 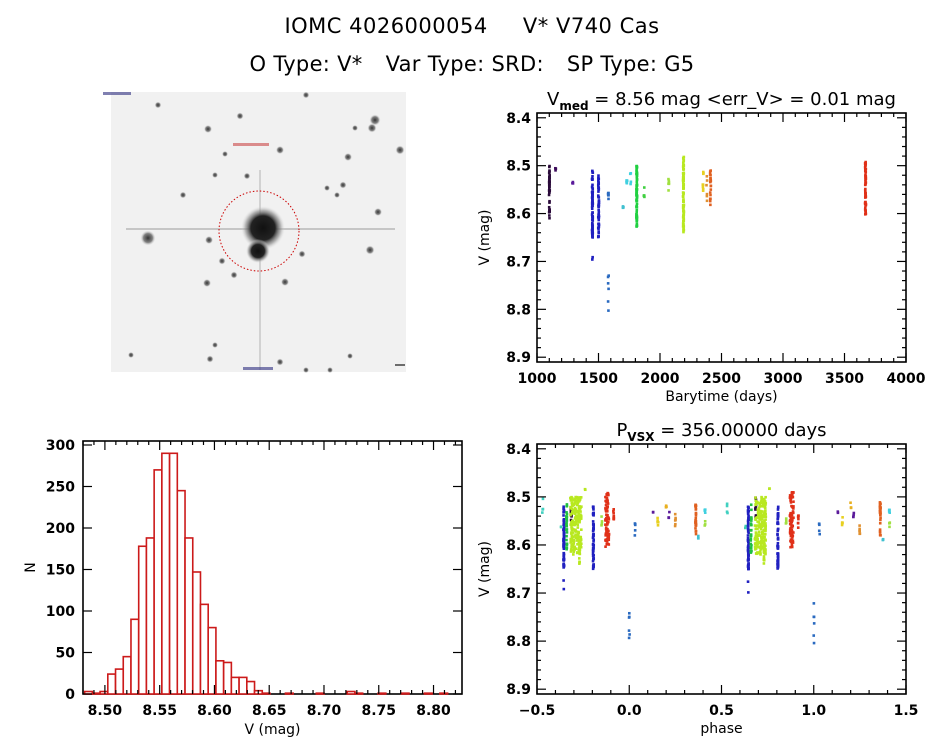 I want to click on x-tick-label: 8.65, so click(x=269, y=711).